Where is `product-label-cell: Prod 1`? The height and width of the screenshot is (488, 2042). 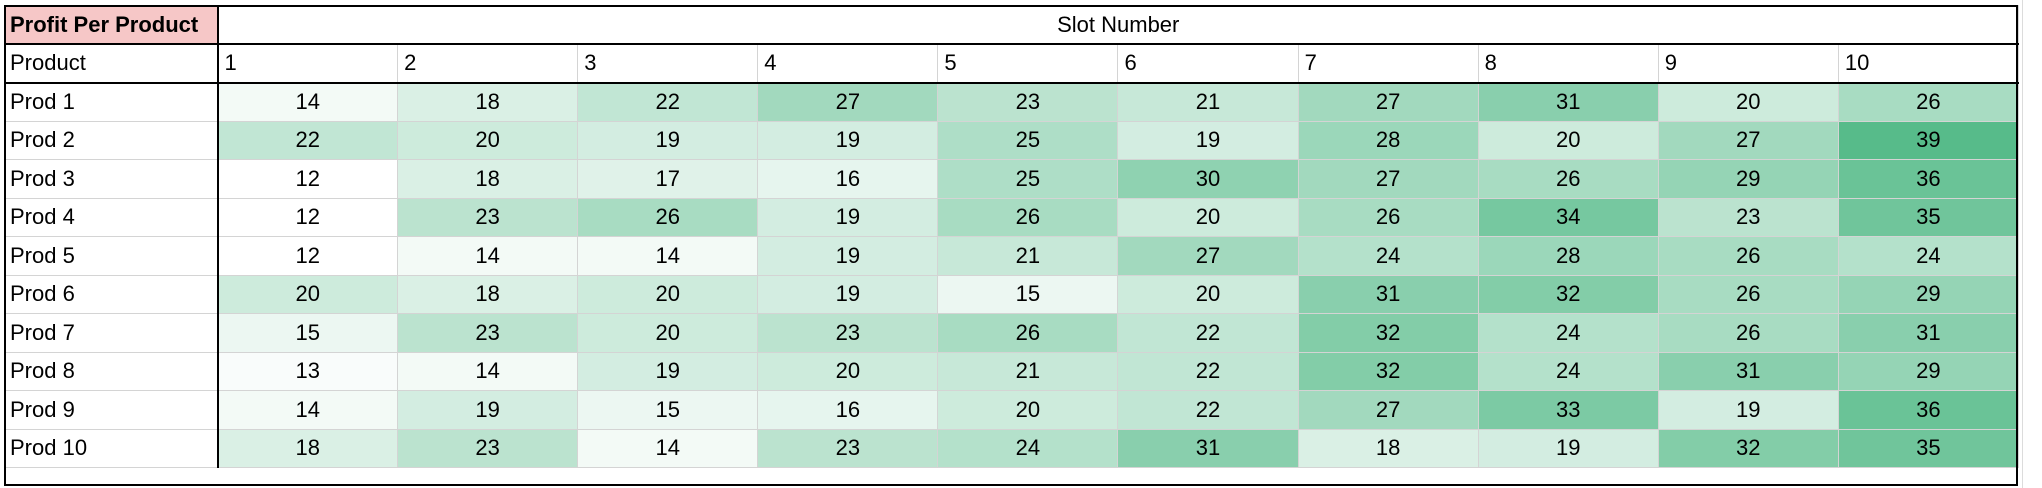
product-label-cell: Prod 1 is located at coordinates (111, 102).